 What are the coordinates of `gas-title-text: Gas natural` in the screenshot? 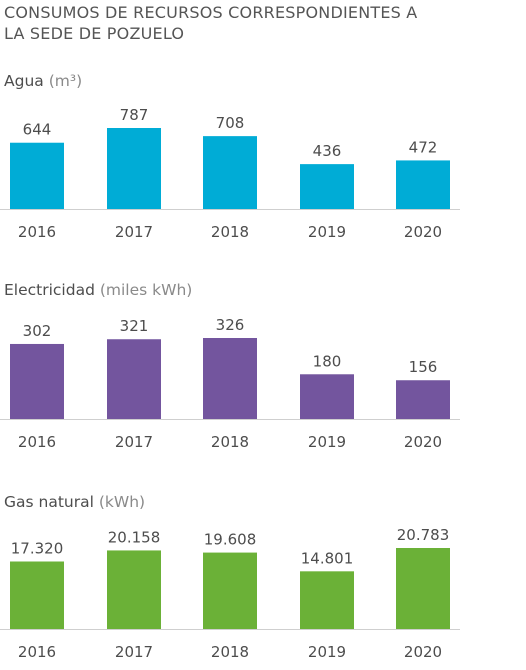 It's located at (49, 502).